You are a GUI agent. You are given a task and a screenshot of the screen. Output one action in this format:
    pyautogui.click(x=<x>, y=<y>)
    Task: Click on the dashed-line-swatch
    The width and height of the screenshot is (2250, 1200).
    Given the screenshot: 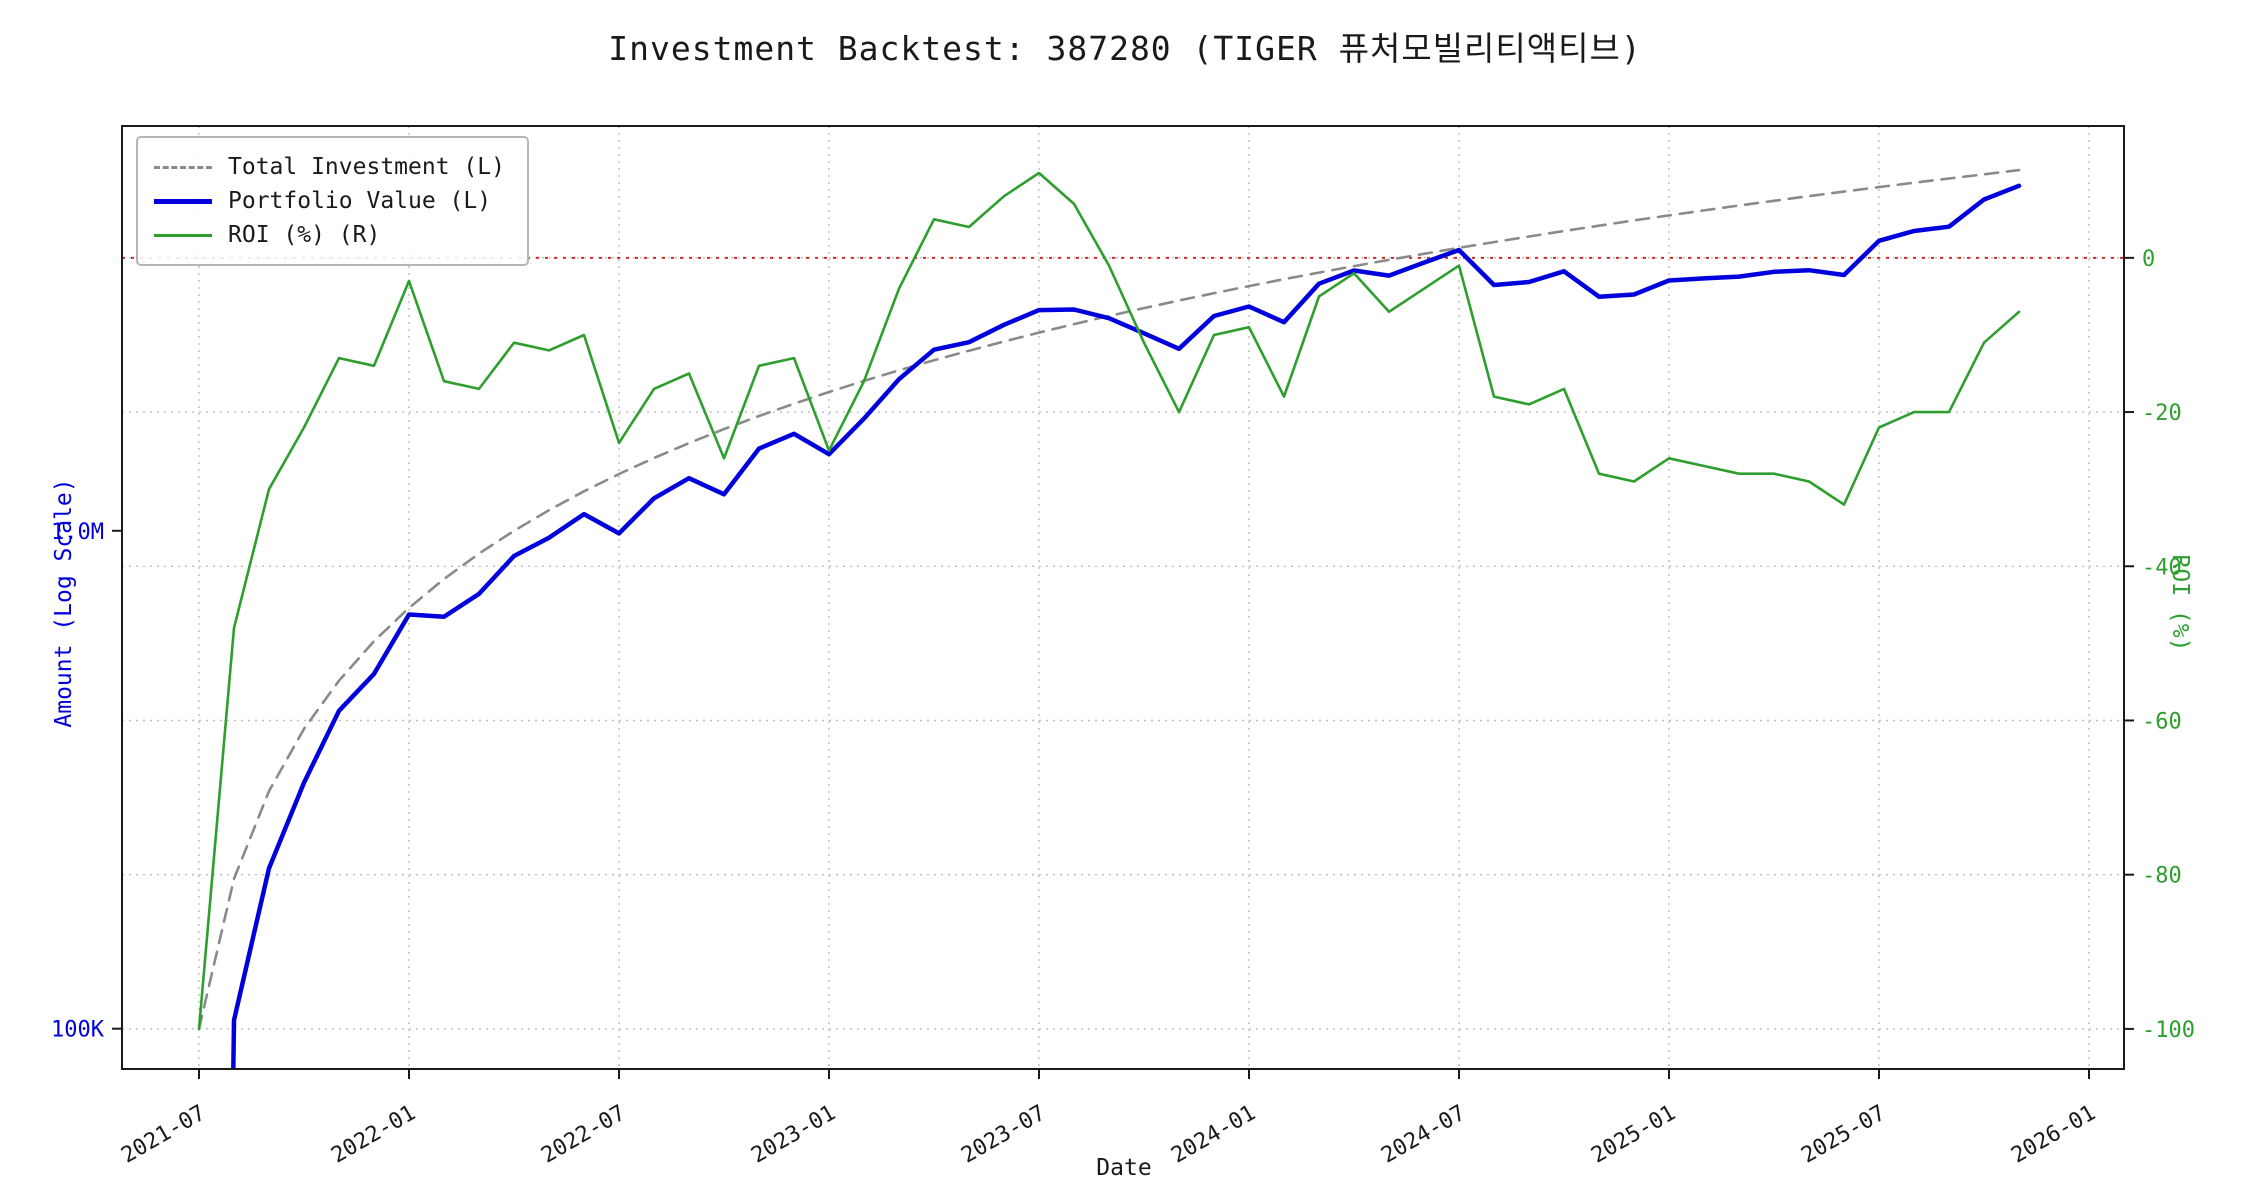 What is the action you would take?
    pyautogui.click(x=183, y=167)
    